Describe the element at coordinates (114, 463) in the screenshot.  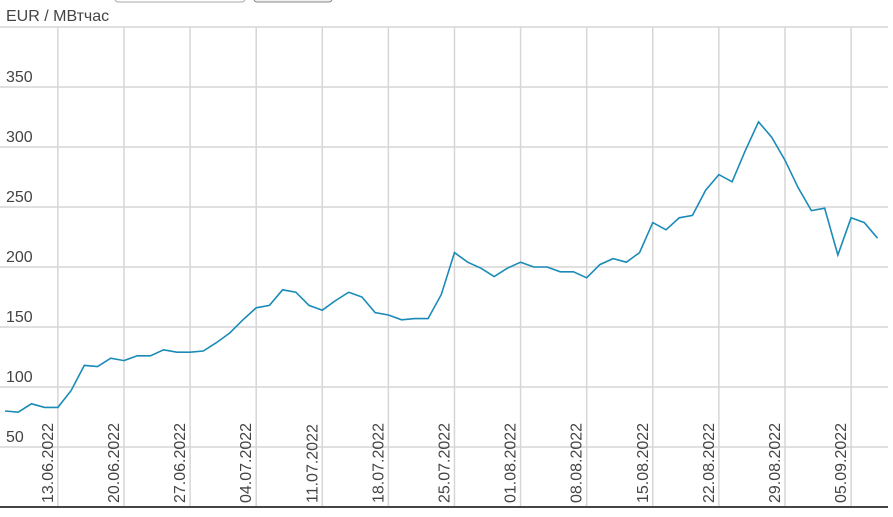
I see `x-tick-label: 20.06.2022` at that location.